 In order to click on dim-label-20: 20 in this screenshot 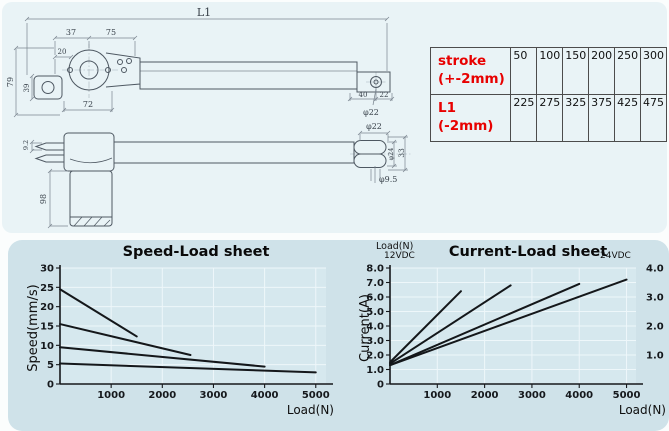, I will do `click(62, 52)`.